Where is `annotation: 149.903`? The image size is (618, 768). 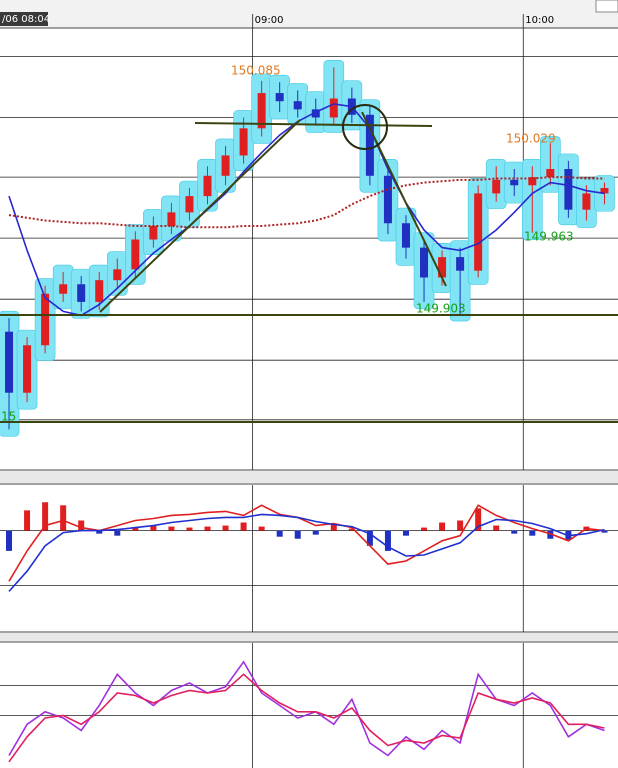
annotation: 149.903 is located at coordinates (441, 309).